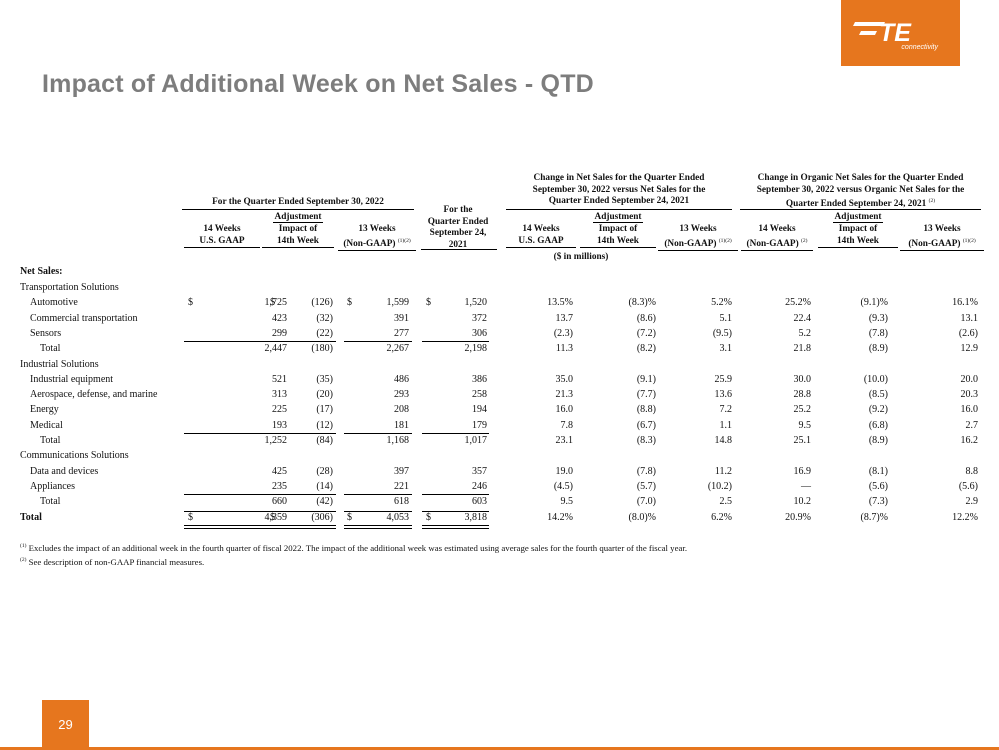  I want to click on table-cell: 8.8, so click(972, 471).